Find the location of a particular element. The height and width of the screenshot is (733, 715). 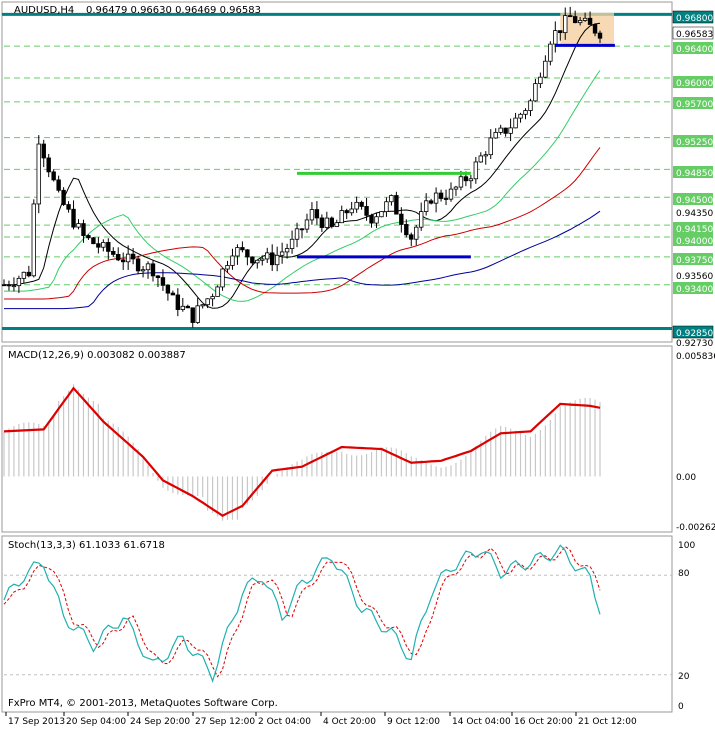

macd-label: MACD(12,26,9) 0.003082 0.003887 is located at coordinates (97, 355).